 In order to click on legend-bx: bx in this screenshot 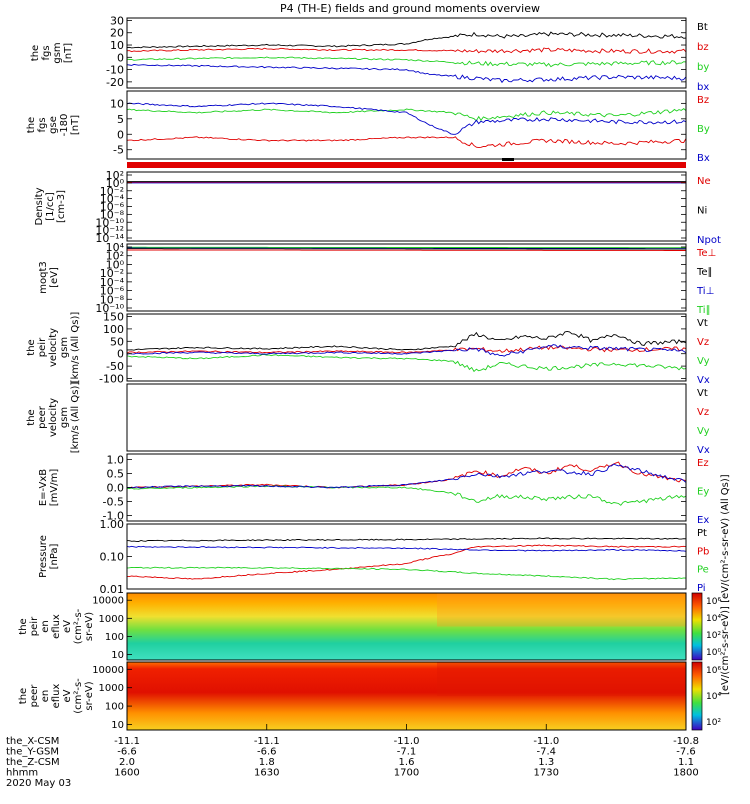, I will do `click(703, 87)`.